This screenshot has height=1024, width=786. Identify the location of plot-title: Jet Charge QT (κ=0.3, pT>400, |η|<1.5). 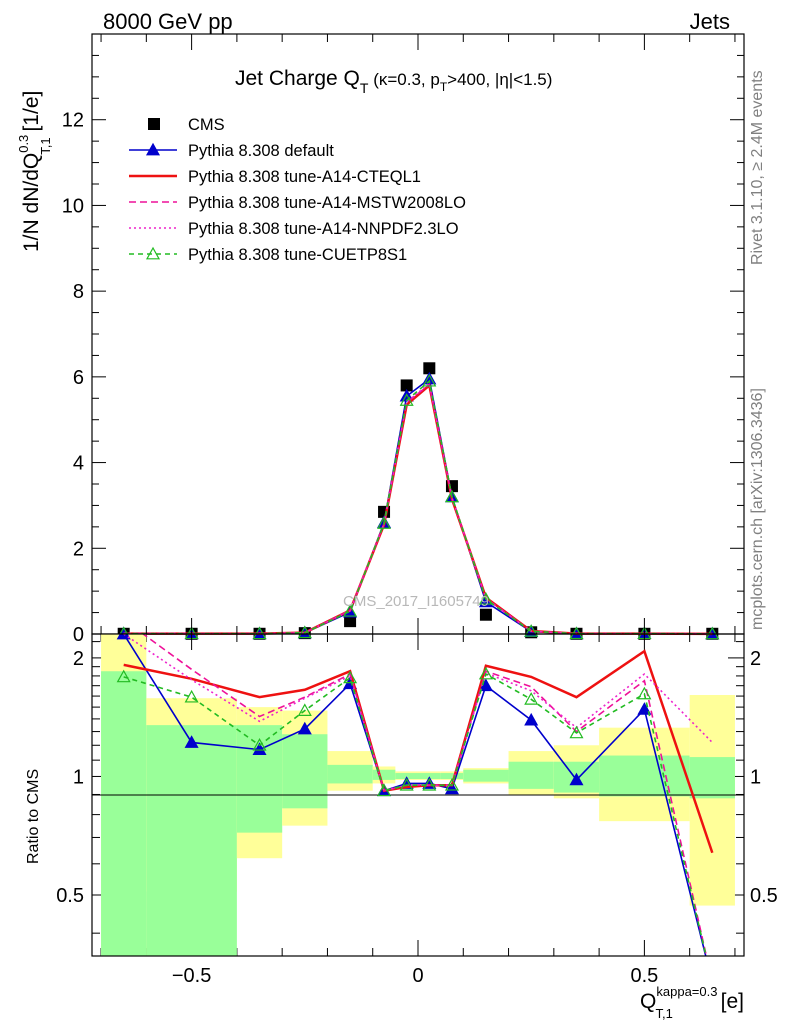
(393, 81).